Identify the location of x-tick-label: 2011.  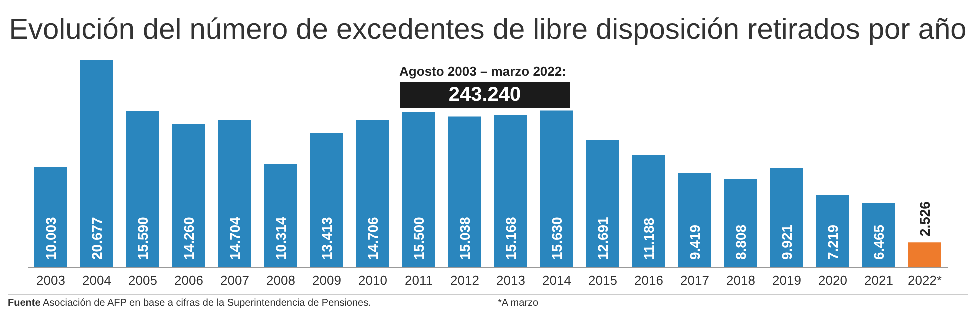
(419, 280).